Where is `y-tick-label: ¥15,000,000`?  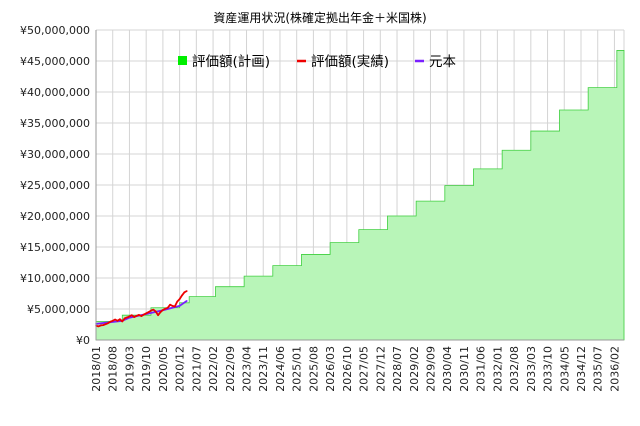
y-tick-label: ¥15,000,000 is located at coordinates (55, 247).